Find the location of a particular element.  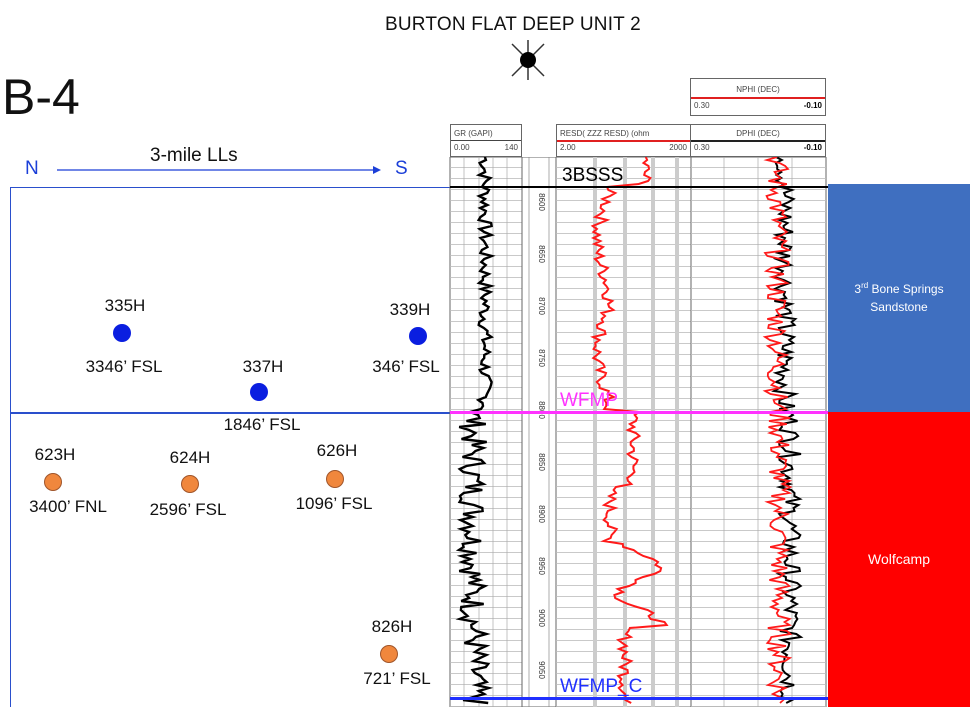

depth-tick-label: 9000 is located at coordinates (541, 618).